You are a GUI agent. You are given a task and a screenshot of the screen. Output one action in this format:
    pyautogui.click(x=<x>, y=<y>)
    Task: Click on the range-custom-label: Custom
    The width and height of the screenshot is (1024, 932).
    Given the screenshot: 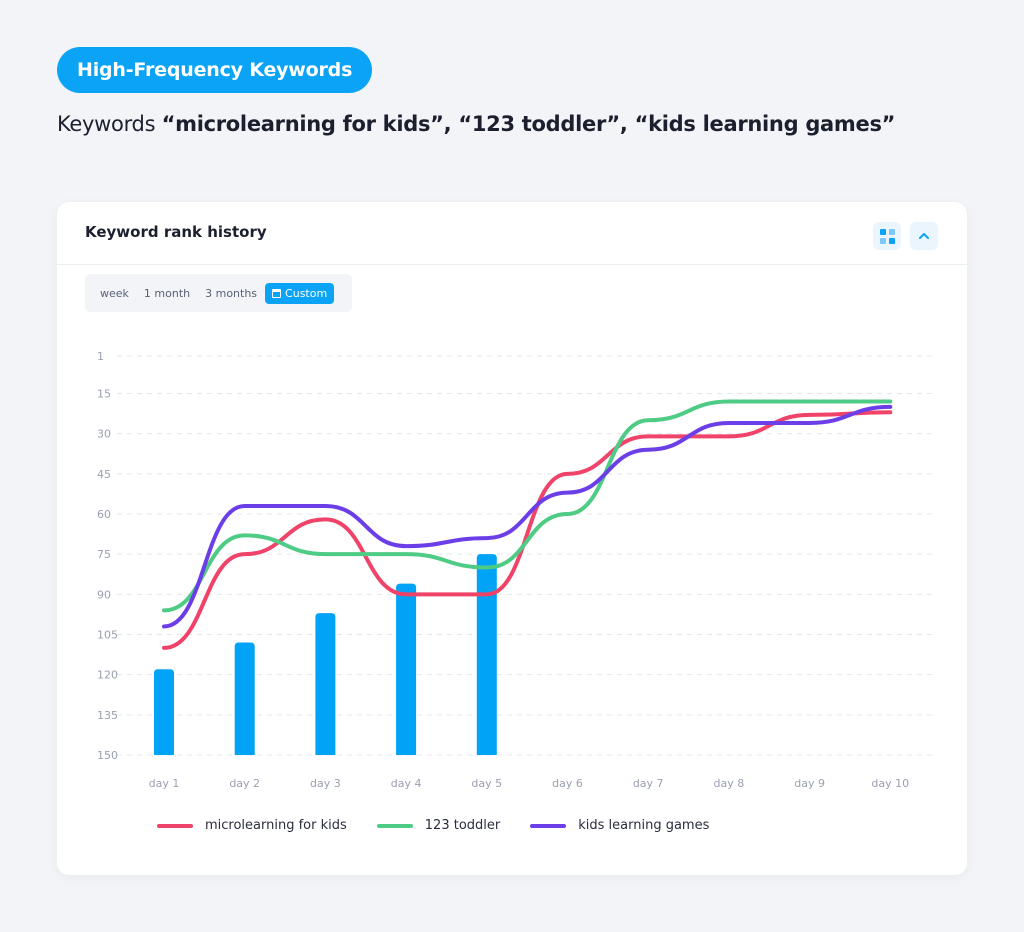 What is the action you would take?
    pyautogui.click(x=306, y=293)
    